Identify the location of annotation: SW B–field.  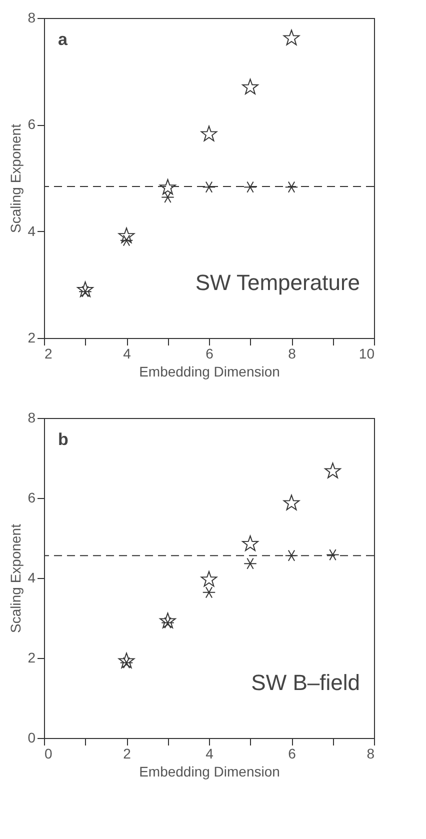
(305, 682).